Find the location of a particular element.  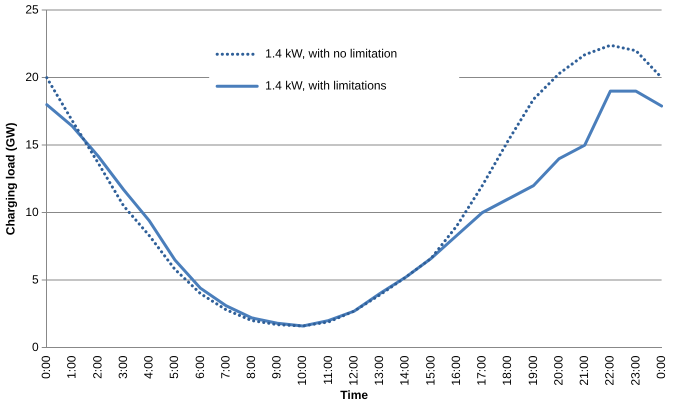

x-tick-label: 3:00 is located at coordinates (123, 367).